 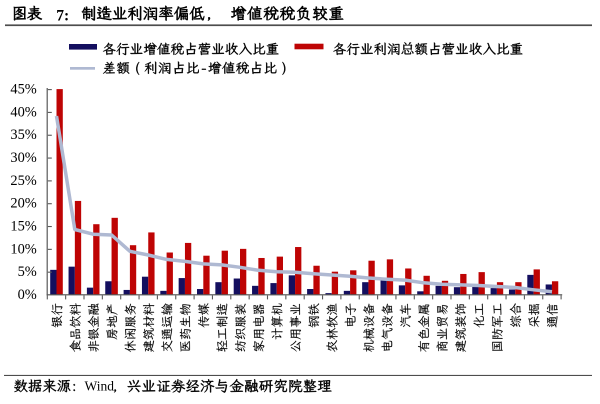 What do you see at coordinates (23, 135) in the screenshot?
I see `svg-text: 35%` at bounding box center [23, 135].